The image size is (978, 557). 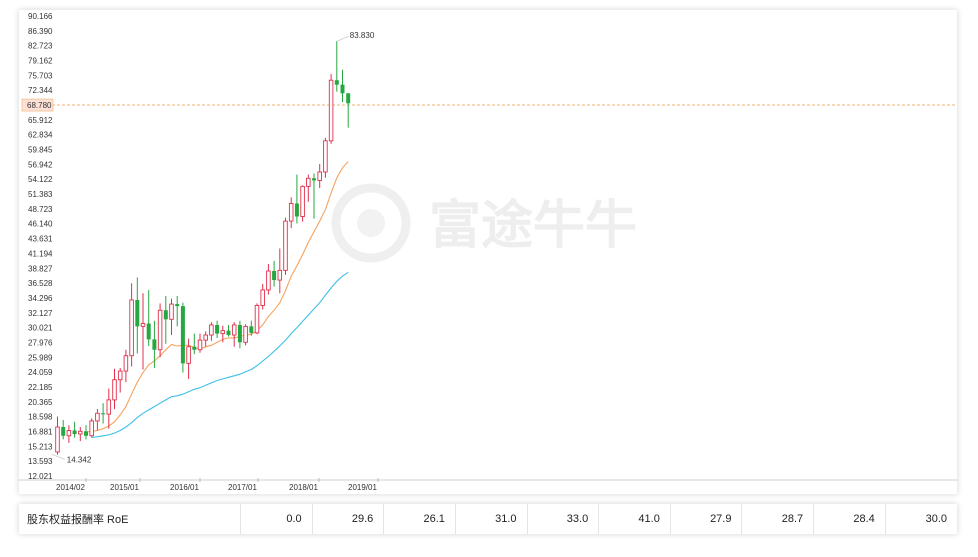 I want to click on y-tick-label: 86.390, so click(x=40, y=31).